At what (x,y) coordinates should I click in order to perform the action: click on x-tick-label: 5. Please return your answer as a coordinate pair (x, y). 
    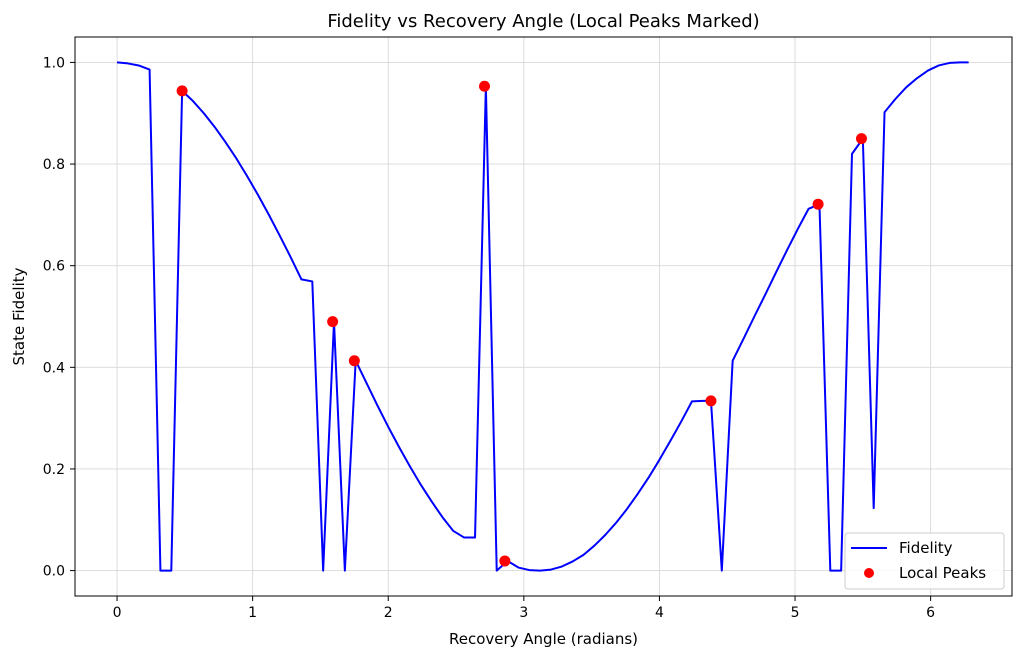
    Looking at the image, I should click on (795, 613).